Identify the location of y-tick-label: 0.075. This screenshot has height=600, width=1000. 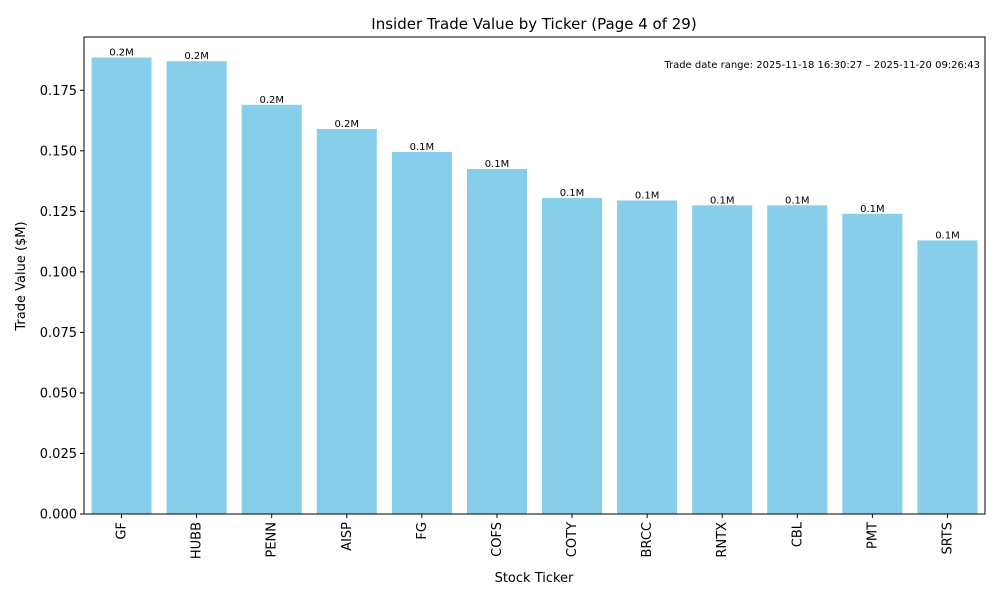
(58, 333).